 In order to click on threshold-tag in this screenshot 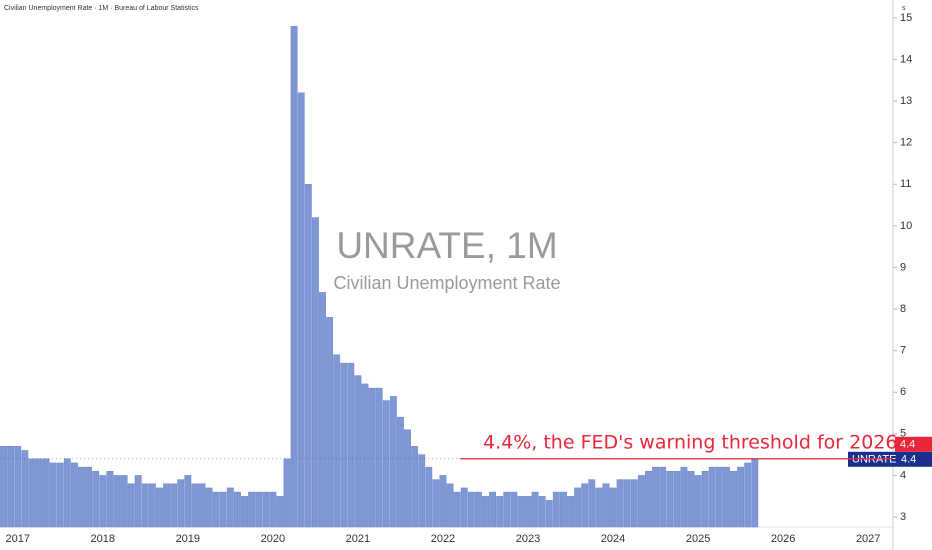, I will do `click(913, 444)`.